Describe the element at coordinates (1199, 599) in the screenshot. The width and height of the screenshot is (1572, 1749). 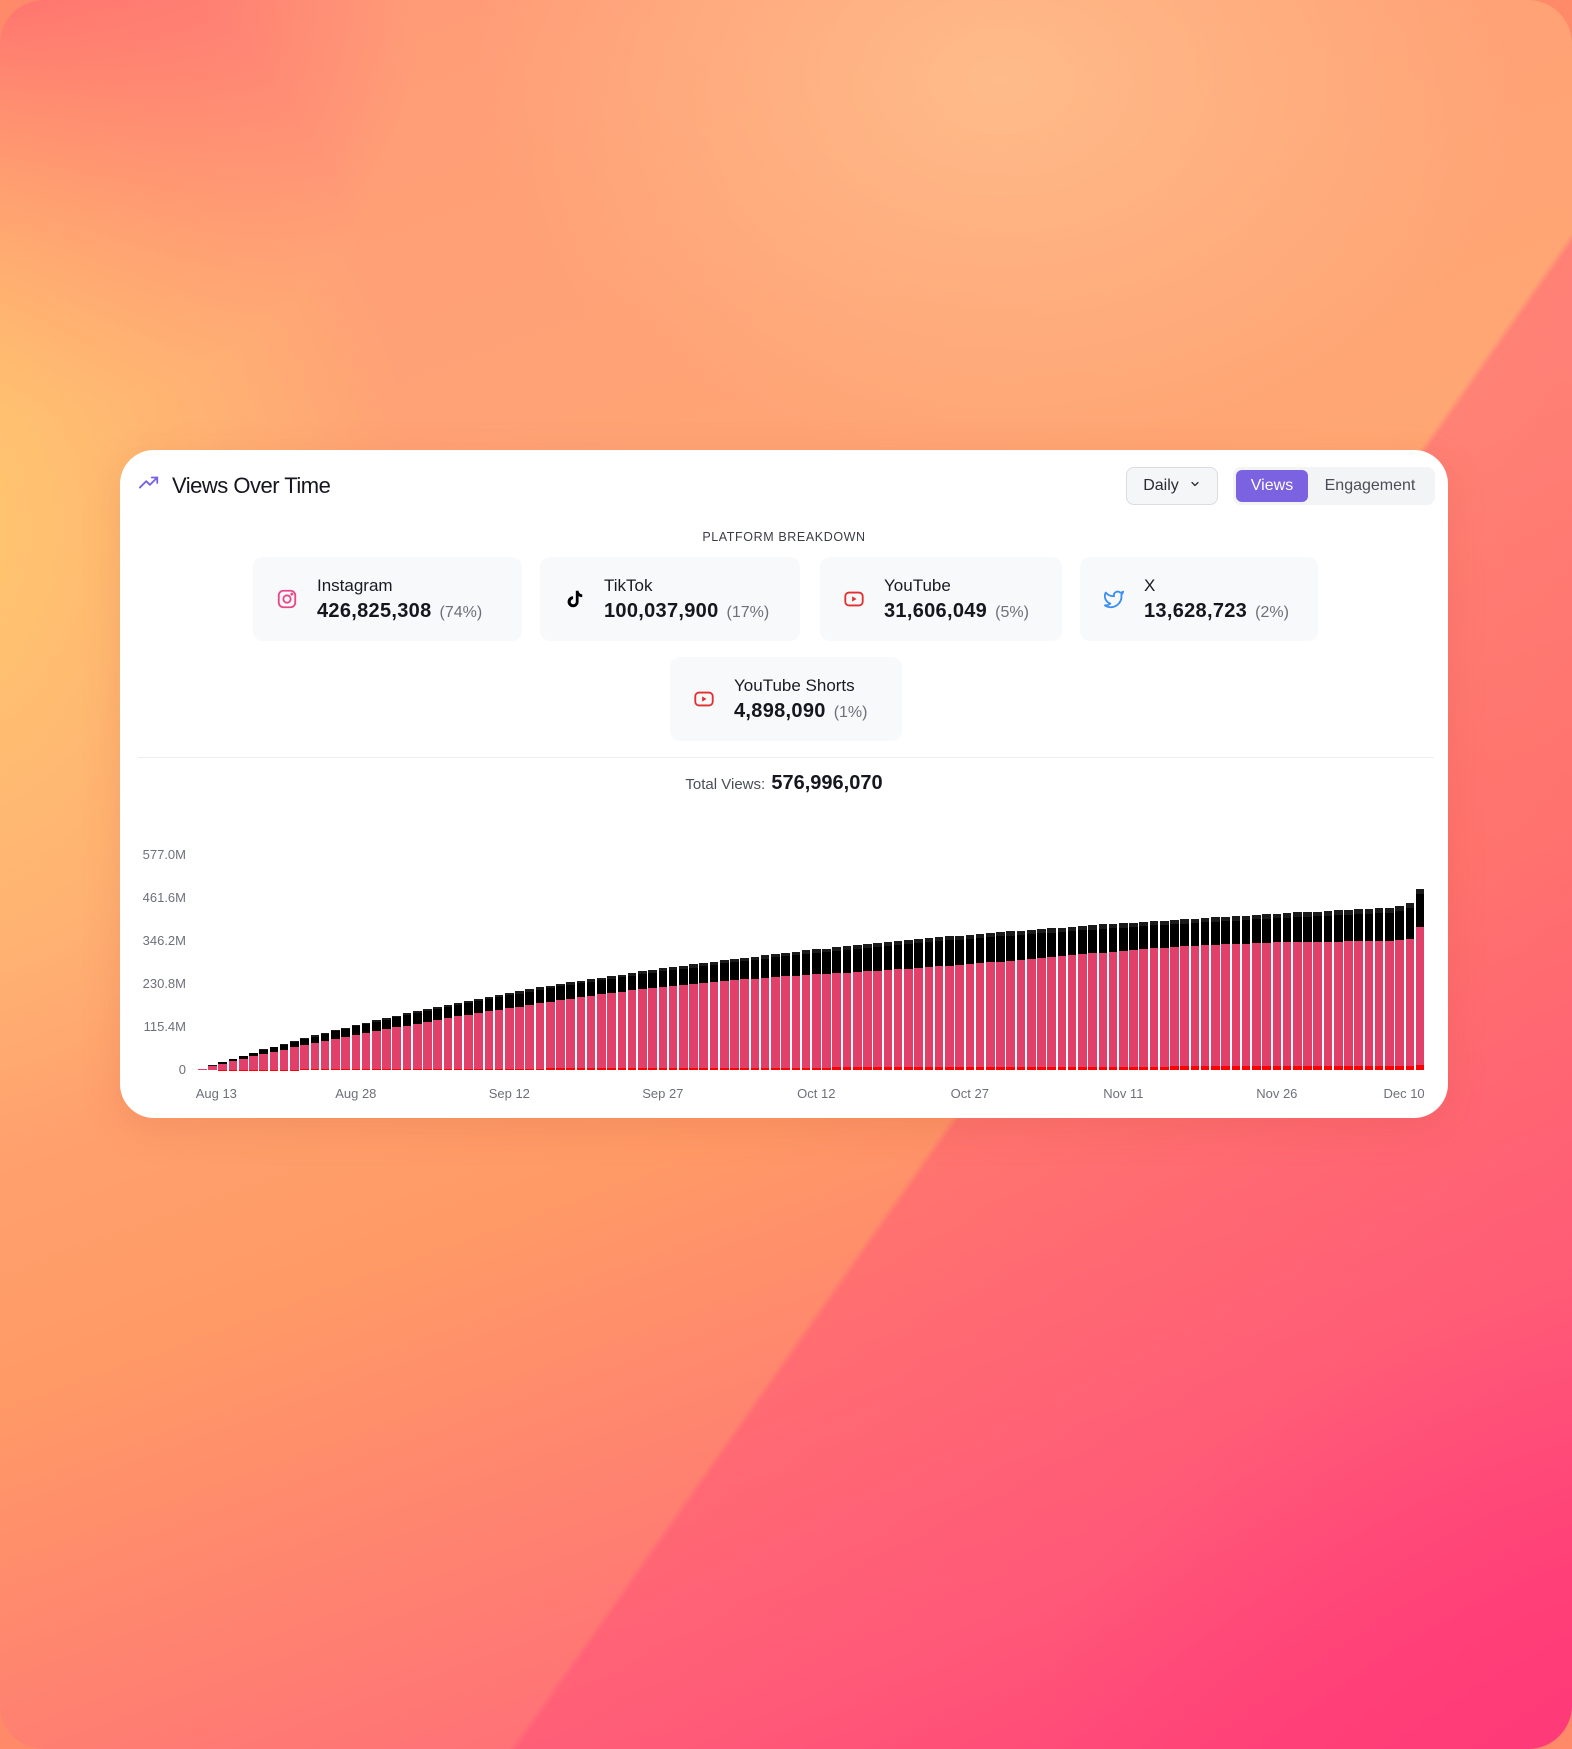
I see `platform-card-x: X 13,628,723 (2%)` at that location.